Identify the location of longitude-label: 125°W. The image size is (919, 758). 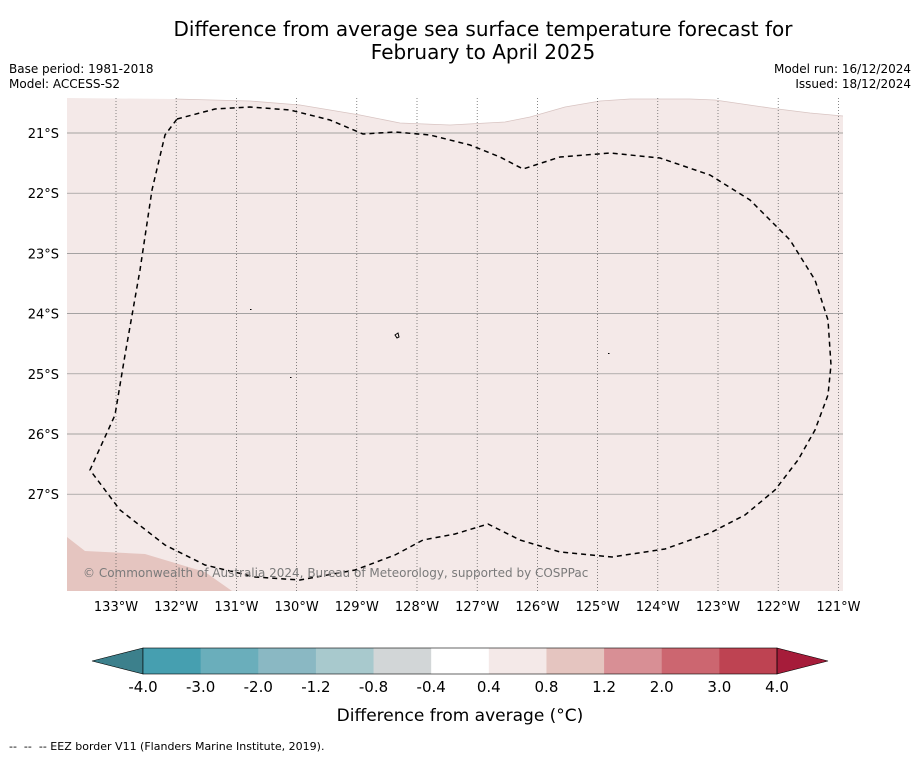
(598, 607).